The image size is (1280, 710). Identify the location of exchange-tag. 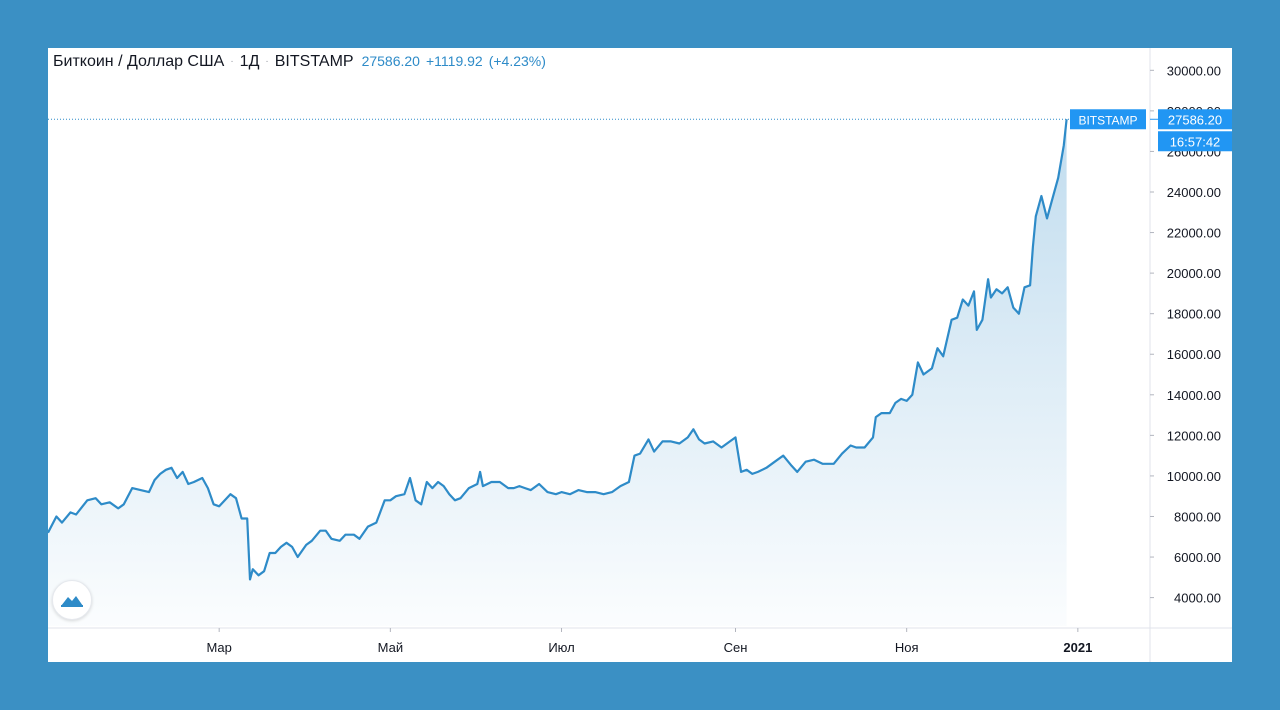
(1108, 119).